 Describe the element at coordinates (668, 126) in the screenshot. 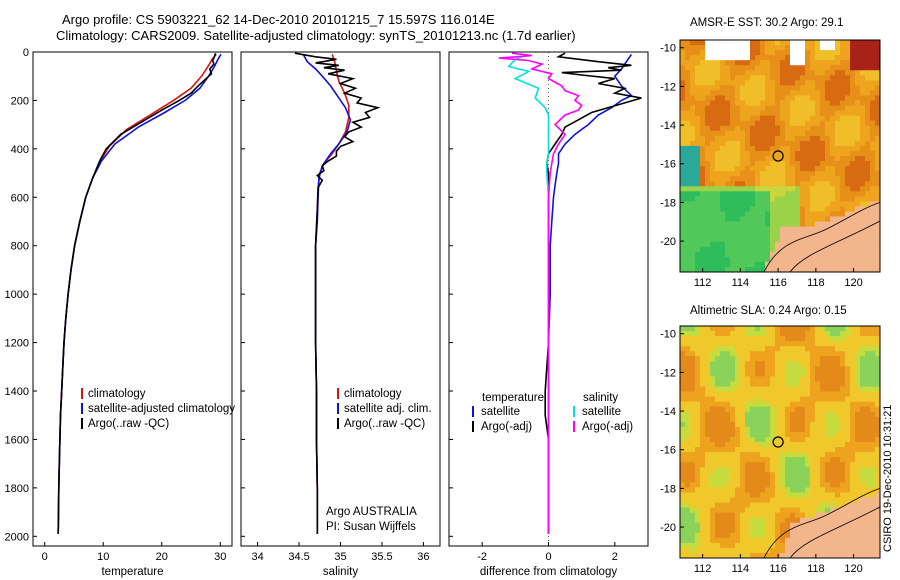

I see `sst-ytick-label: -14` at that location.